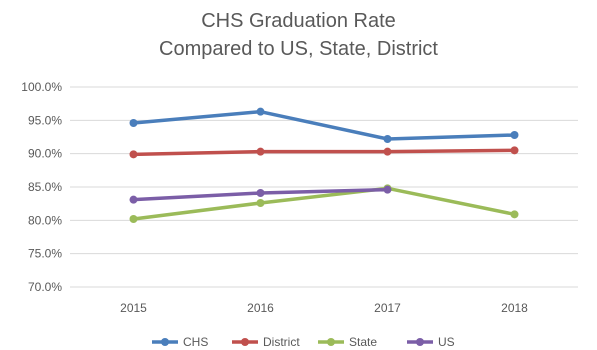 The width and height of the screenshot is (597, 350). What do you see at coordinates (446, 342) in the screenshot?
I see `legend-label-us: US` at bounding box center [446, 342].